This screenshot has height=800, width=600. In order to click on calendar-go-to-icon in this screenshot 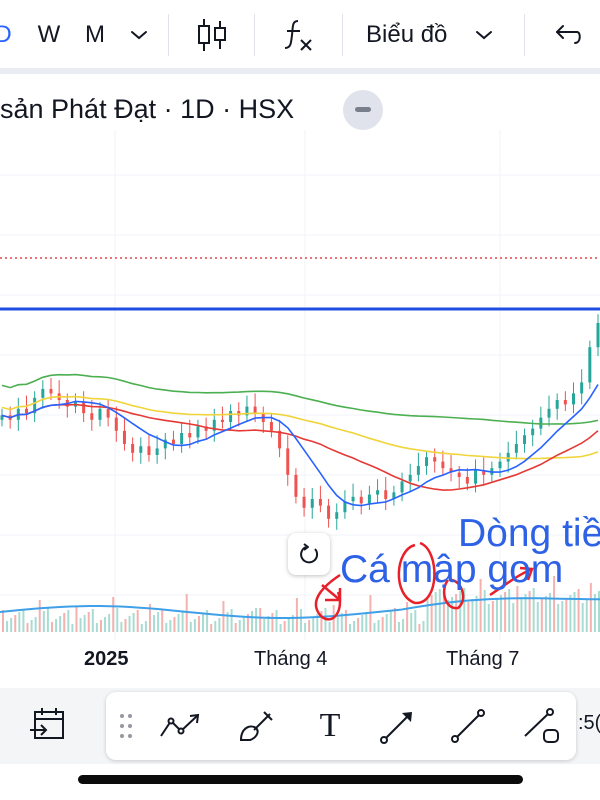, I will do `click(49, 725)`.